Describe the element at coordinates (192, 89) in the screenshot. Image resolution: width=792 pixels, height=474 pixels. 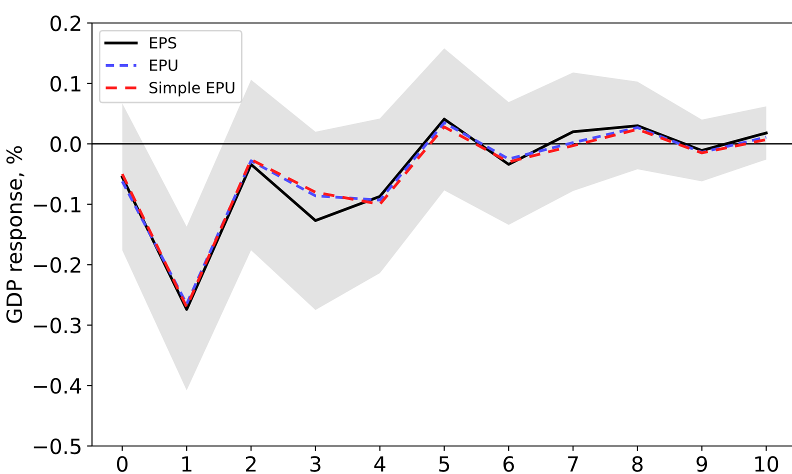
I see `legend-label: Simple EPU` at that location.